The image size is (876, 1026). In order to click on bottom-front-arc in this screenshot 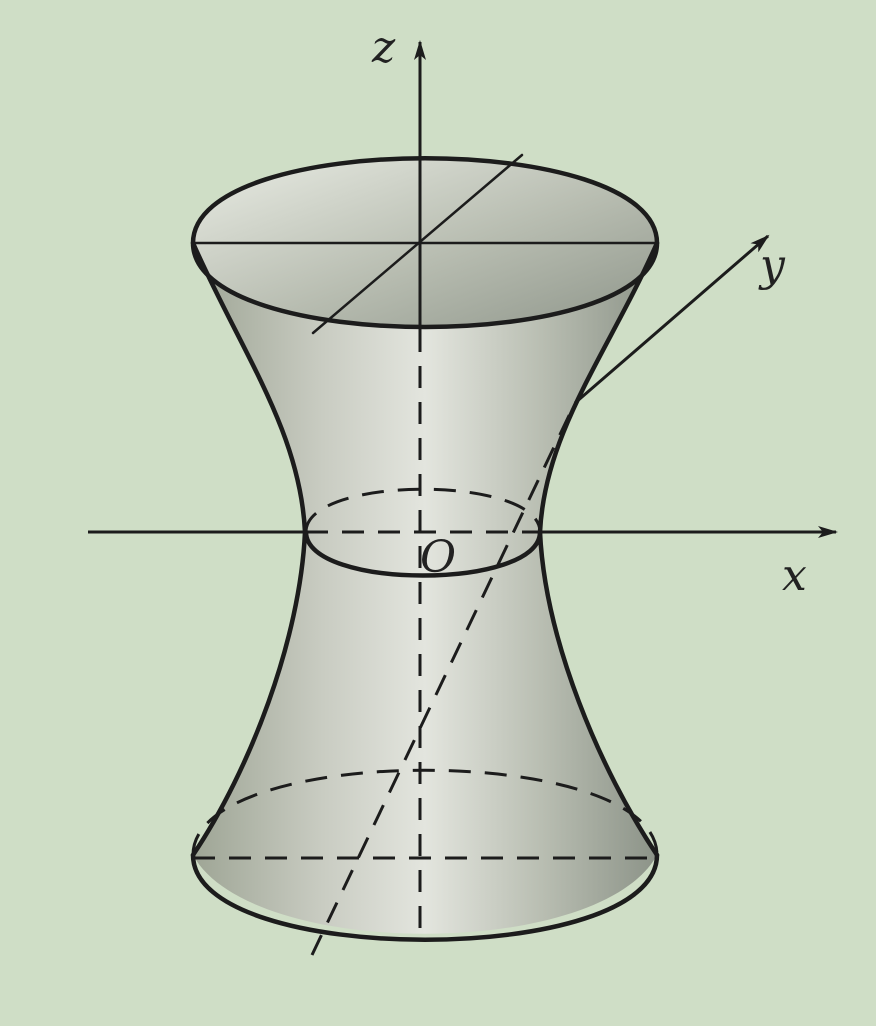, I will do `click(425, 897)`.